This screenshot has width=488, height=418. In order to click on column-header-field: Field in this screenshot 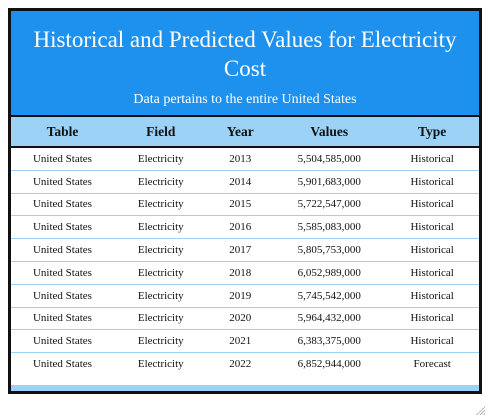, I will do `click(160, 132)`.